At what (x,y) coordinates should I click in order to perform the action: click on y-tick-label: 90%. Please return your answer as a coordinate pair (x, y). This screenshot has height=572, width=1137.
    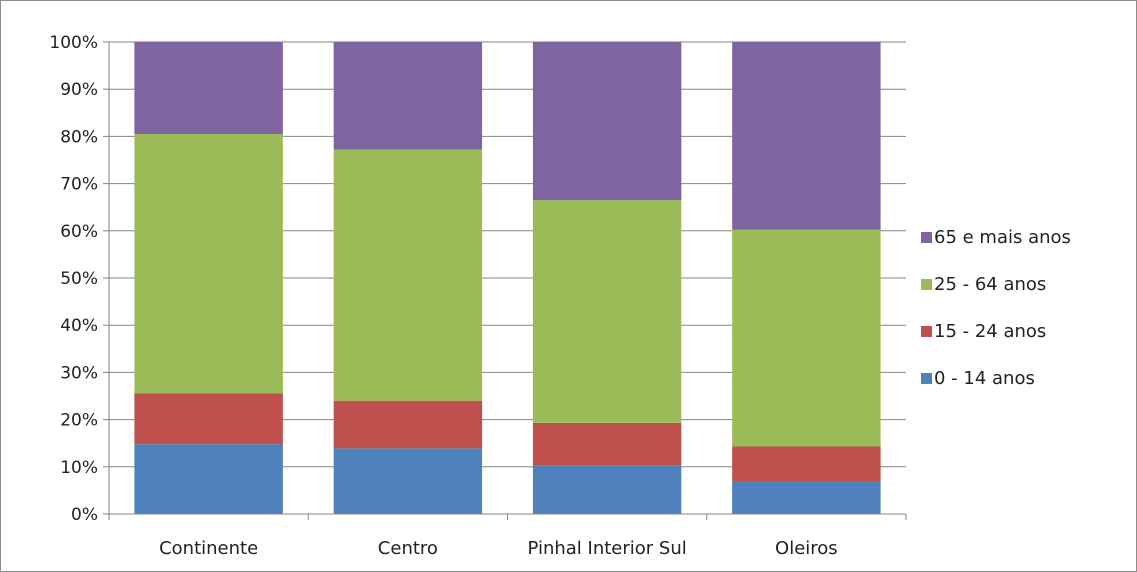
    Looking at the image, I should click on (79, 90).